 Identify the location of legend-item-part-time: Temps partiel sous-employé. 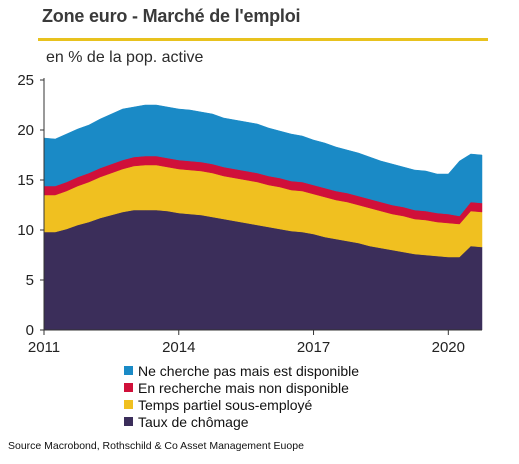
(241, 404).